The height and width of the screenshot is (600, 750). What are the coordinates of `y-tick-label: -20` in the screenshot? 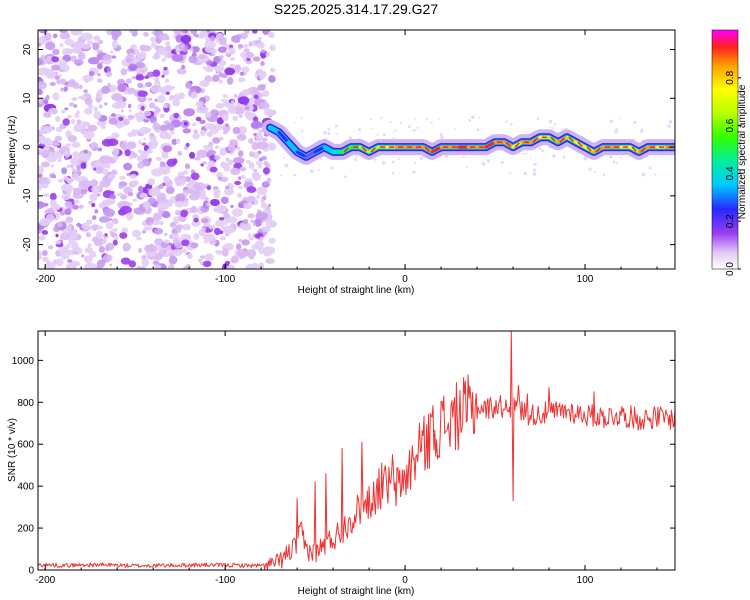 It's located at (27, 244).